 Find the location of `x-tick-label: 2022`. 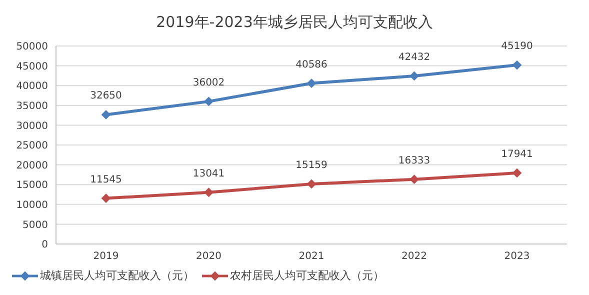

x-tick-label: 2022 is located at coordinates (414, 256).